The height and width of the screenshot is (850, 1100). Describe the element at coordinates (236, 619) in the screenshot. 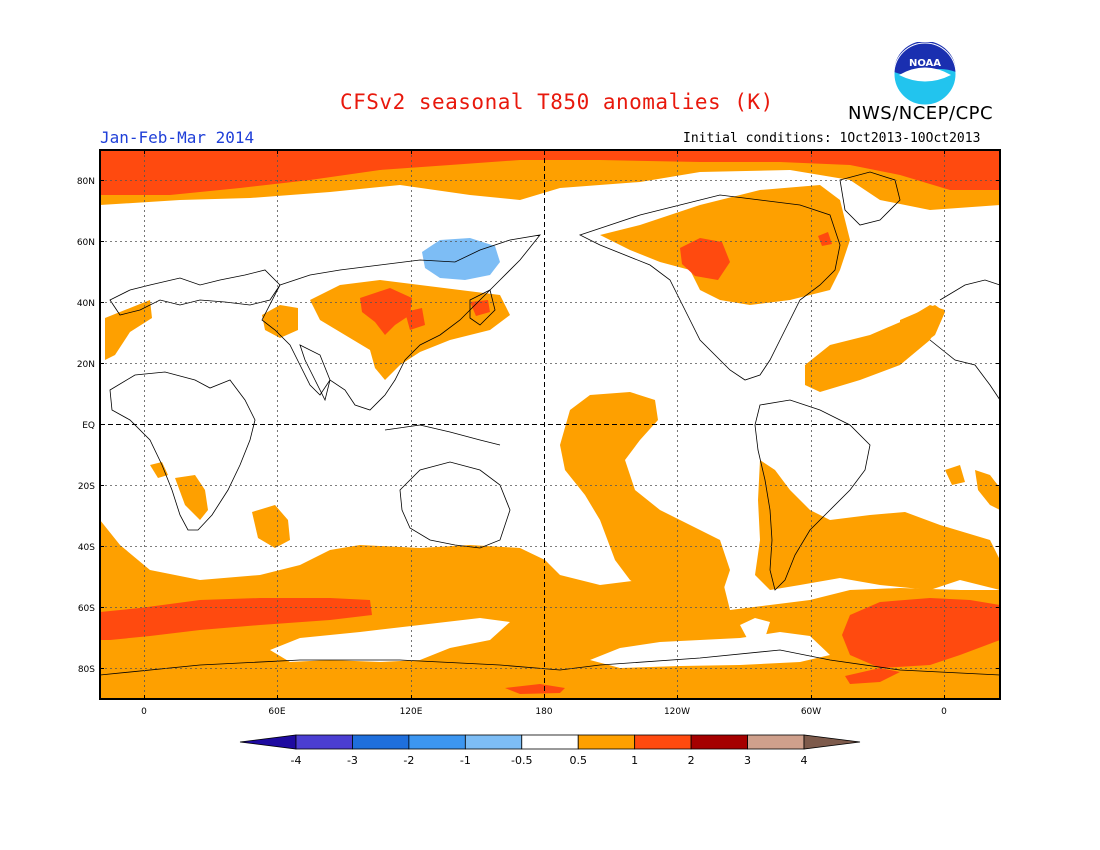

I see `southern-strong-west` at that location.